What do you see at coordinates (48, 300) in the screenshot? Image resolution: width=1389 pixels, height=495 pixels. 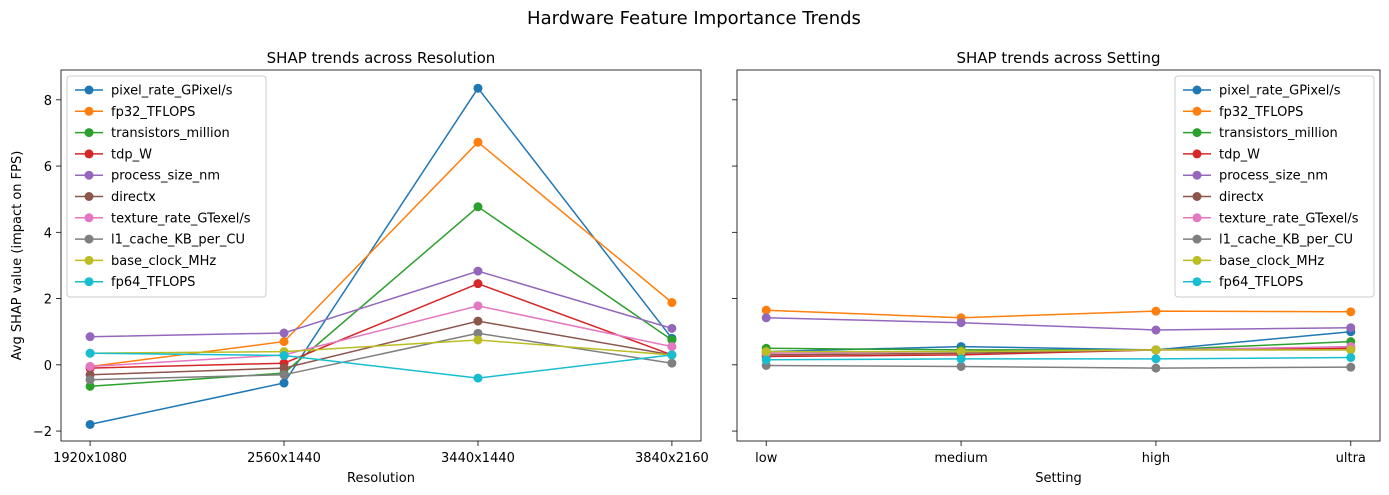 I see `y-tick-label: 2` at bounding box center [48, 300].